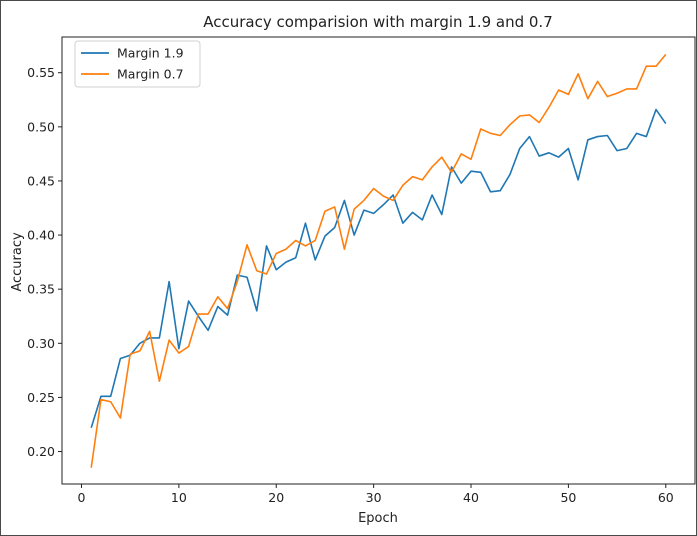 The image size is (697, 536). Describe the element at coordinates (150, 74) in the screenshot. I see `legend-label-2: Margin 0.7` at that location.